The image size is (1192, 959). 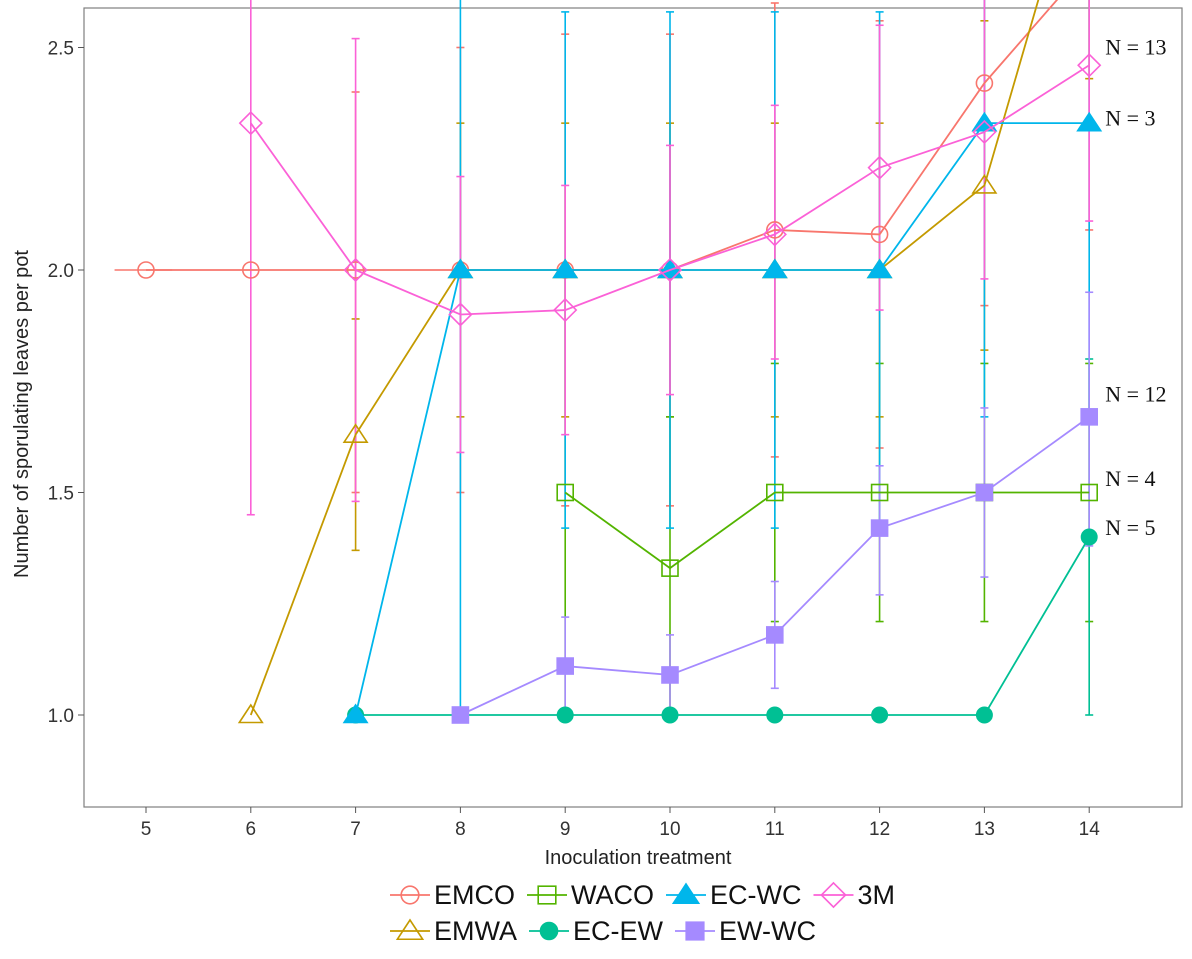 What do you see at coordinates (1135, 288) in the screenshot?
I see `annotation-layer: N = 11N = 13N = 13N = 3N = 12N = 4N = 5` at bounding box center [1135, 288].